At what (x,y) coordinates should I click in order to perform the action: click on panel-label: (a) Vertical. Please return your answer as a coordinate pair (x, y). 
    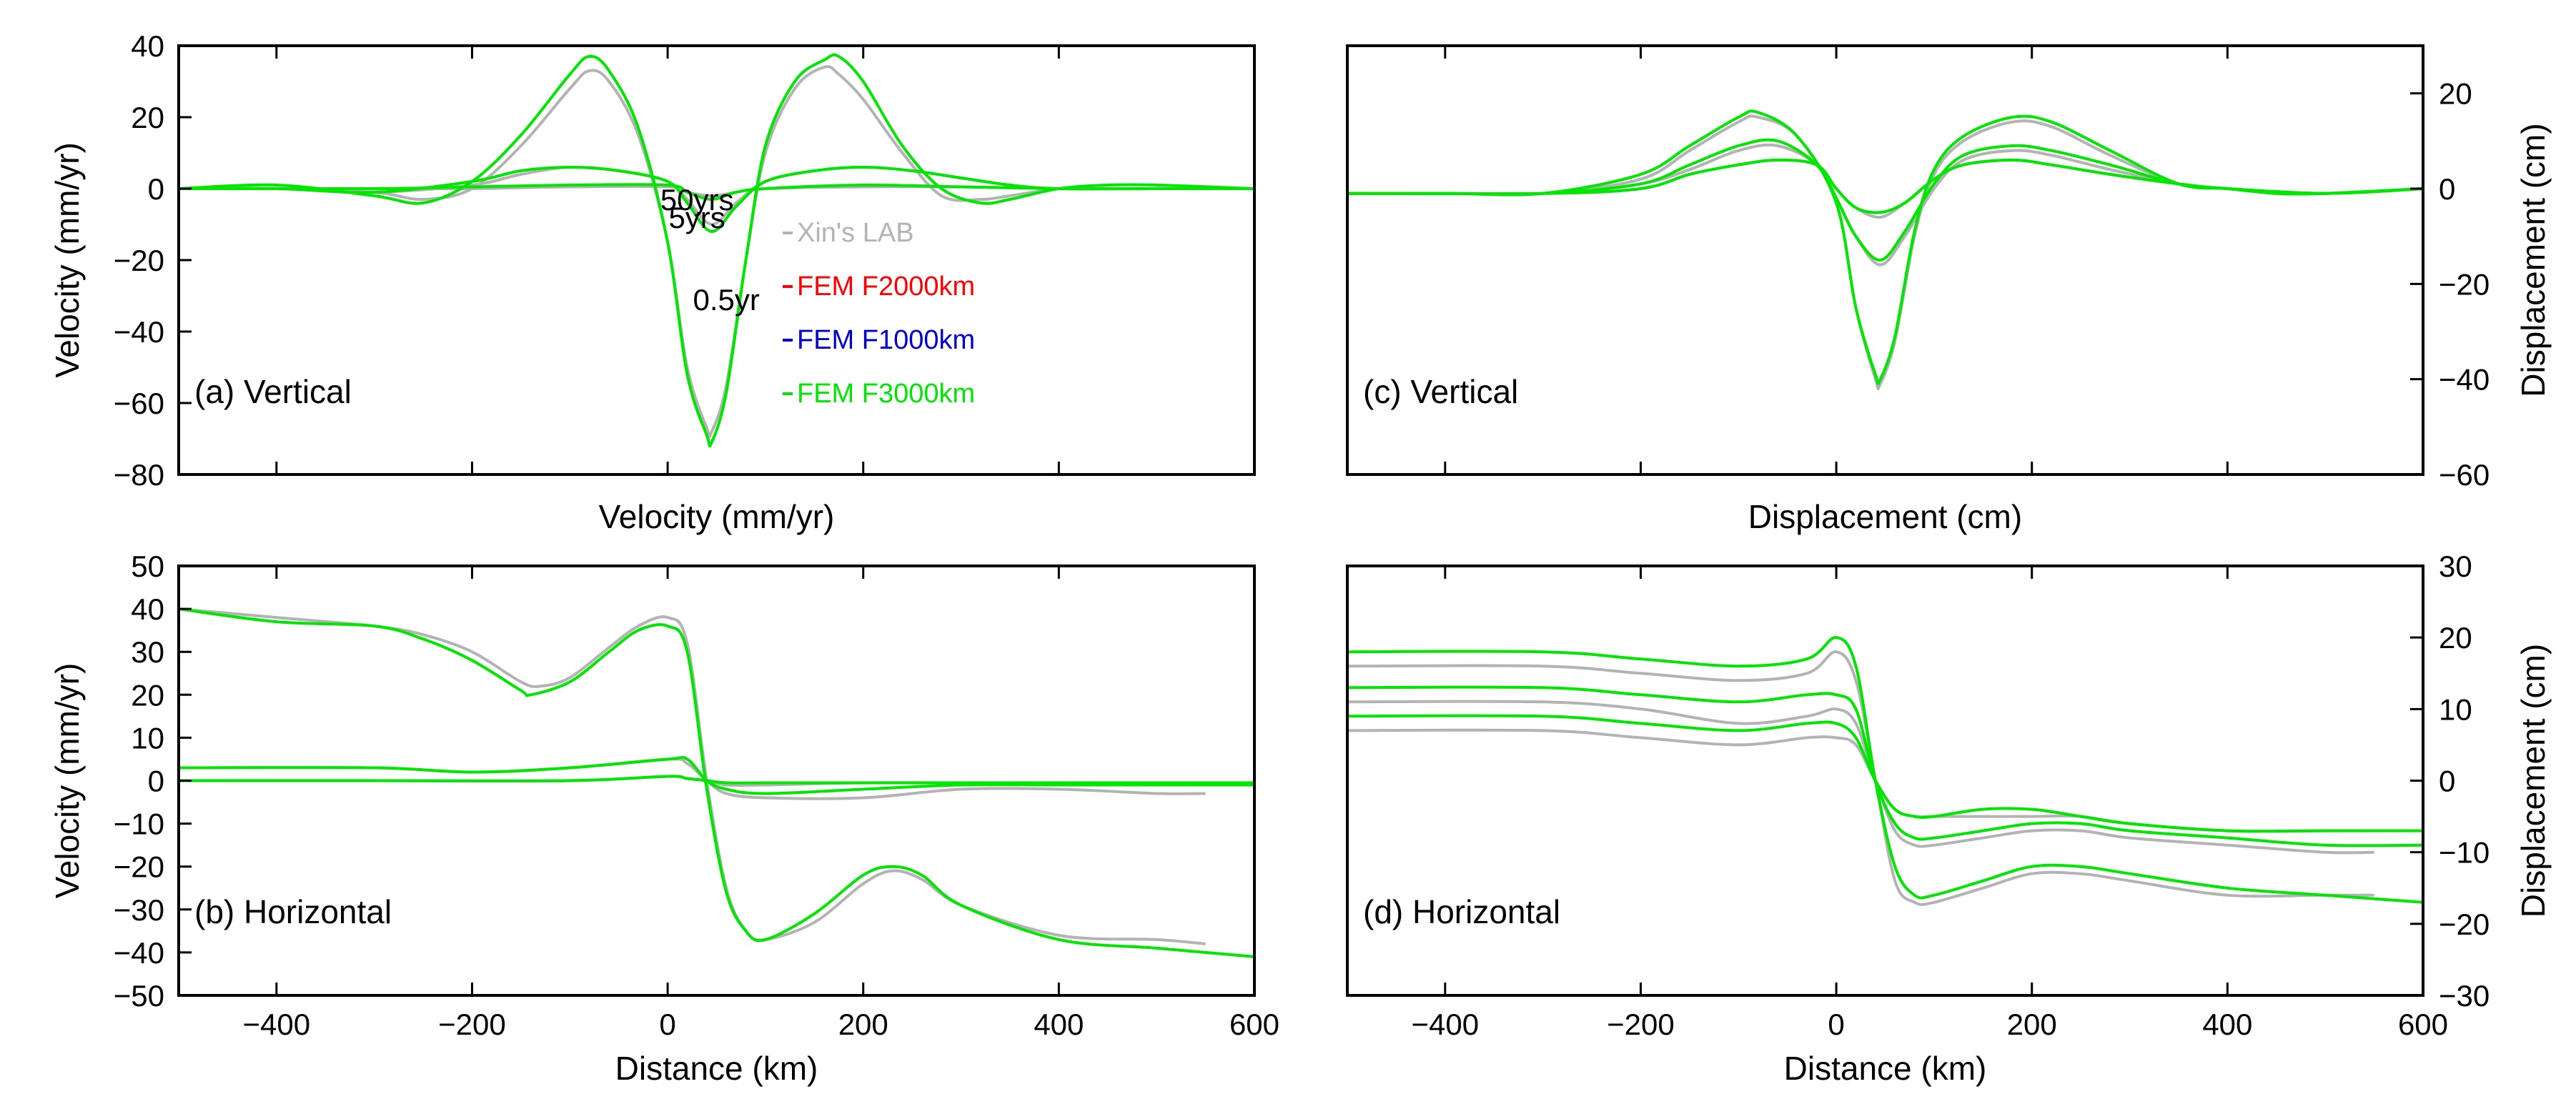
    Looking at the image, I should click on (273, 391).